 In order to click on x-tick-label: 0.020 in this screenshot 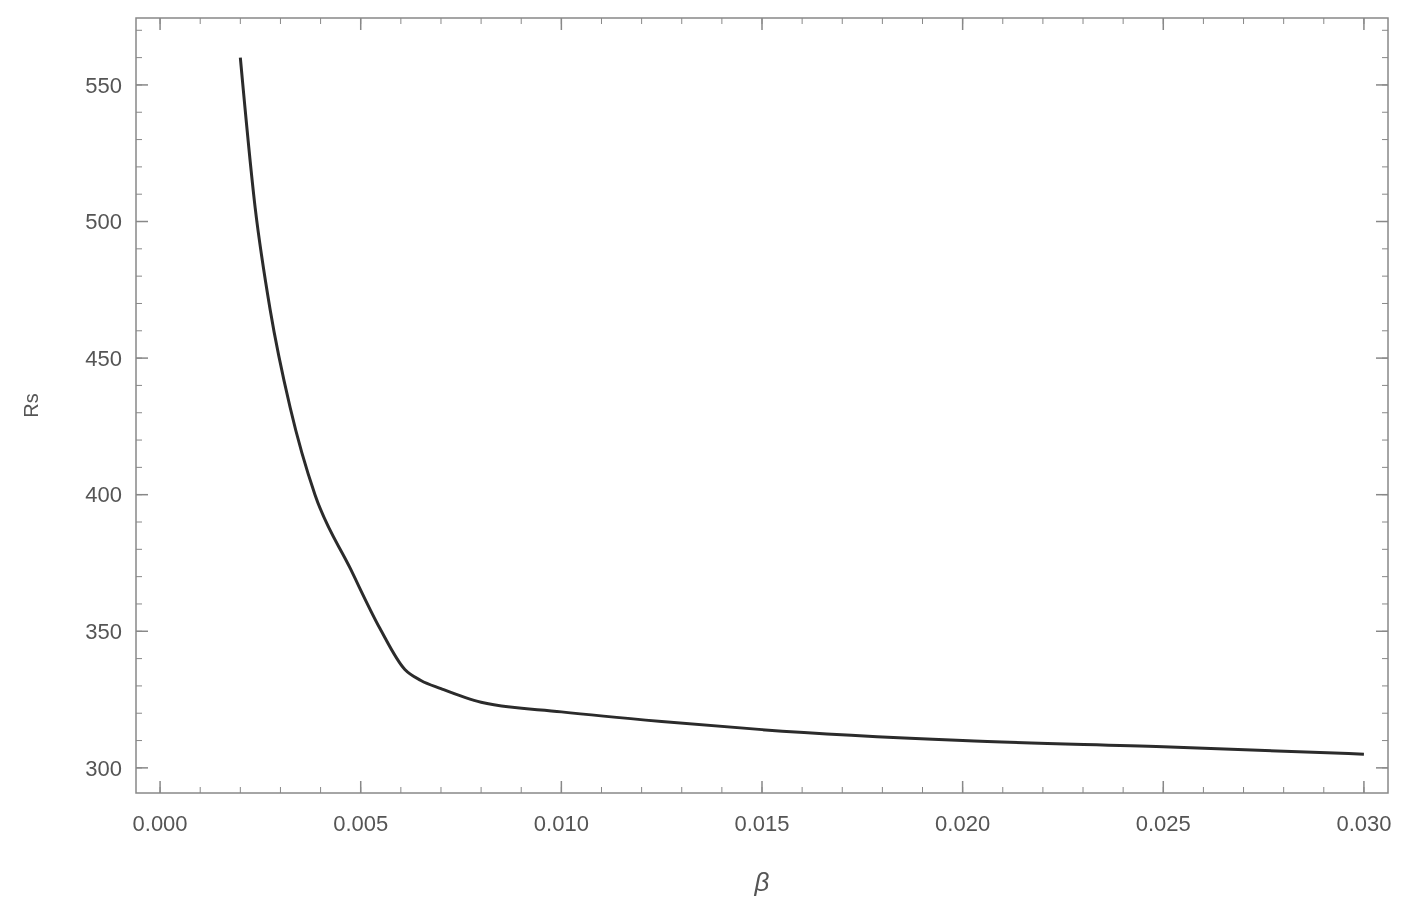, I will do `click(963, 823)`.